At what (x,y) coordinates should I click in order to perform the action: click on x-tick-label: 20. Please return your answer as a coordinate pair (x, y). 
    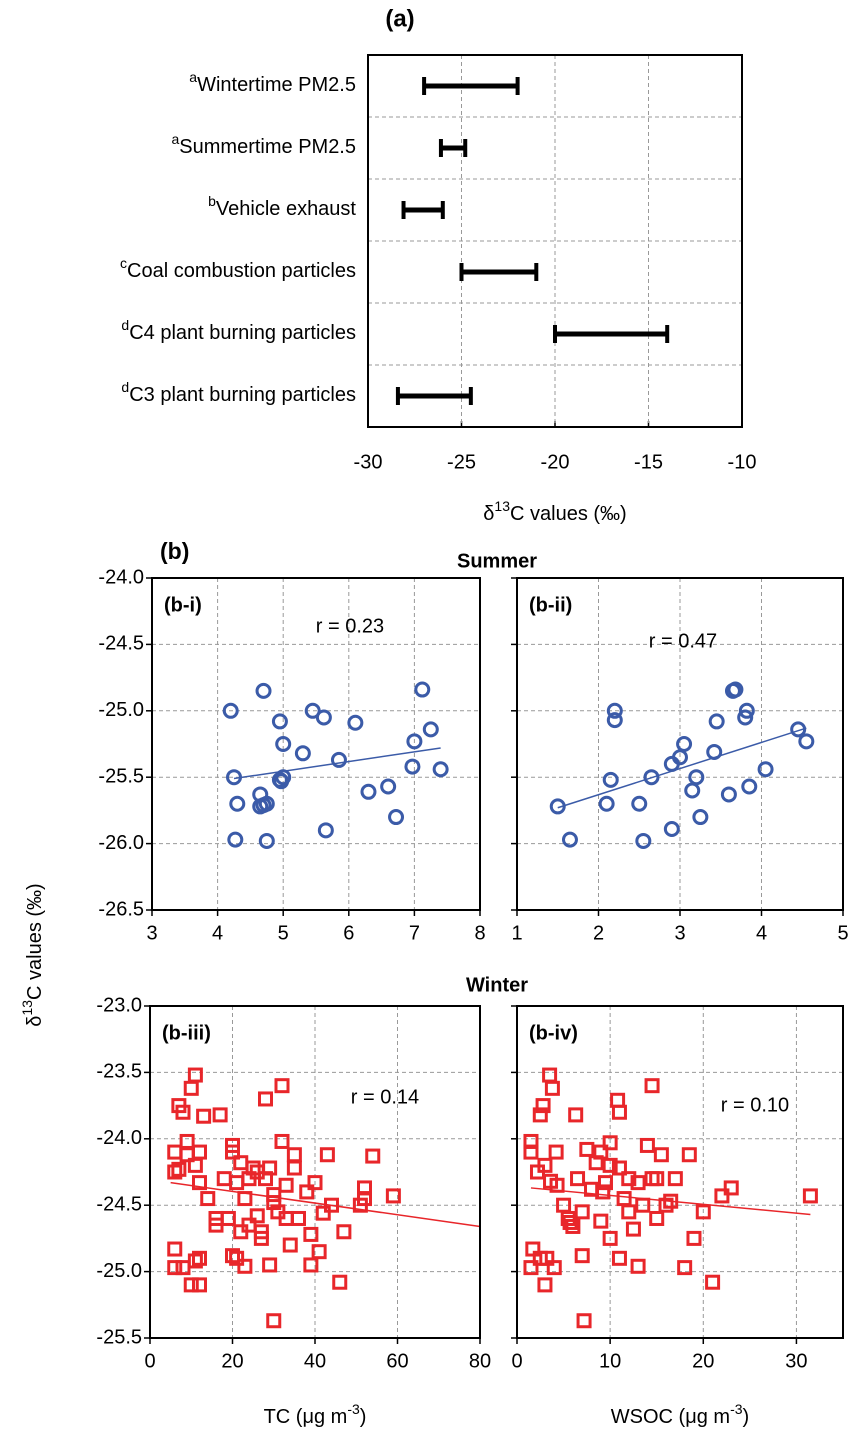
    Looking at the image, I should click on (703, 1361).